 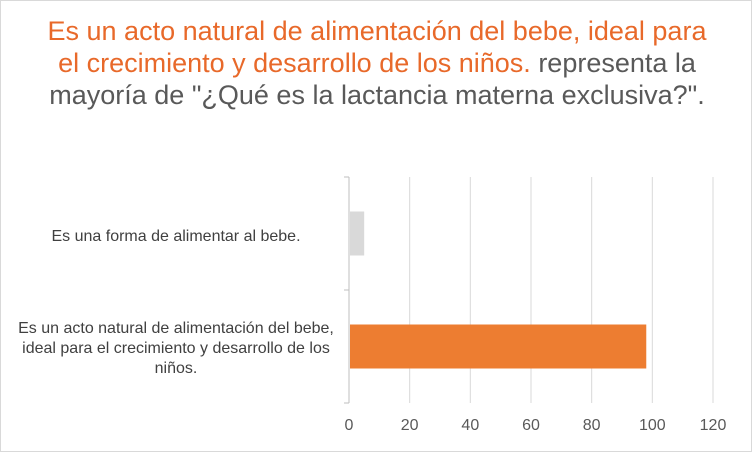 What do you see at coordinates (713, 425) in the screenshot?
I see `x-tick-label-6: 120` at bounding box center [713, 425].